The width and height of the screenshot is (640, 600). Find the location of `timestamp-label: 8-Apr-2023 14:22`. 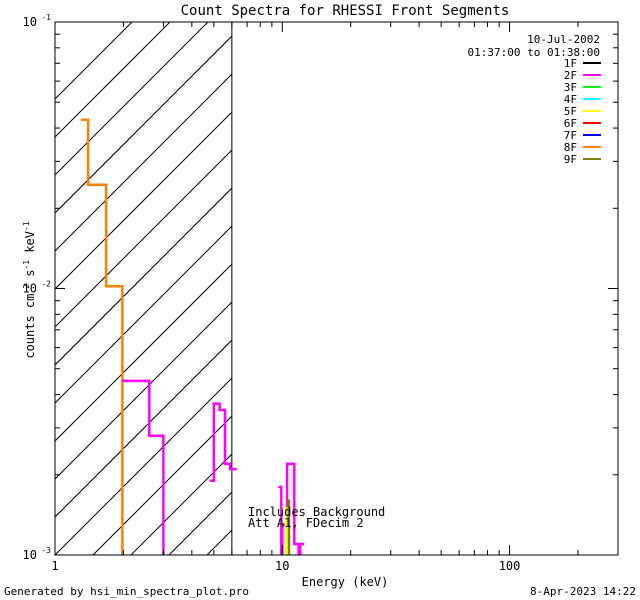

timestamp-label: 8-Apr-2023 14:22 is located at coordinates (583, 591).